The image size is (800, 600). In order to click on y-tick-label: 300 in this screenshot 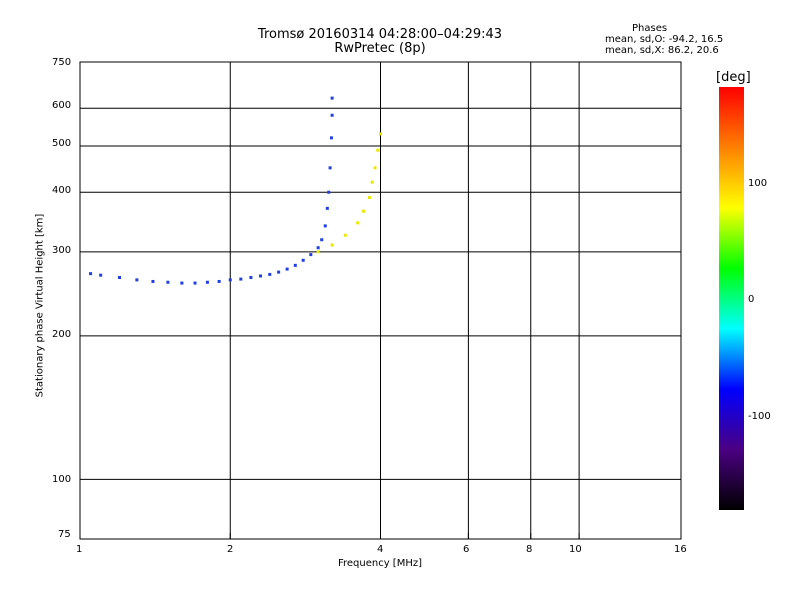, I will do `click(62, 250)`.